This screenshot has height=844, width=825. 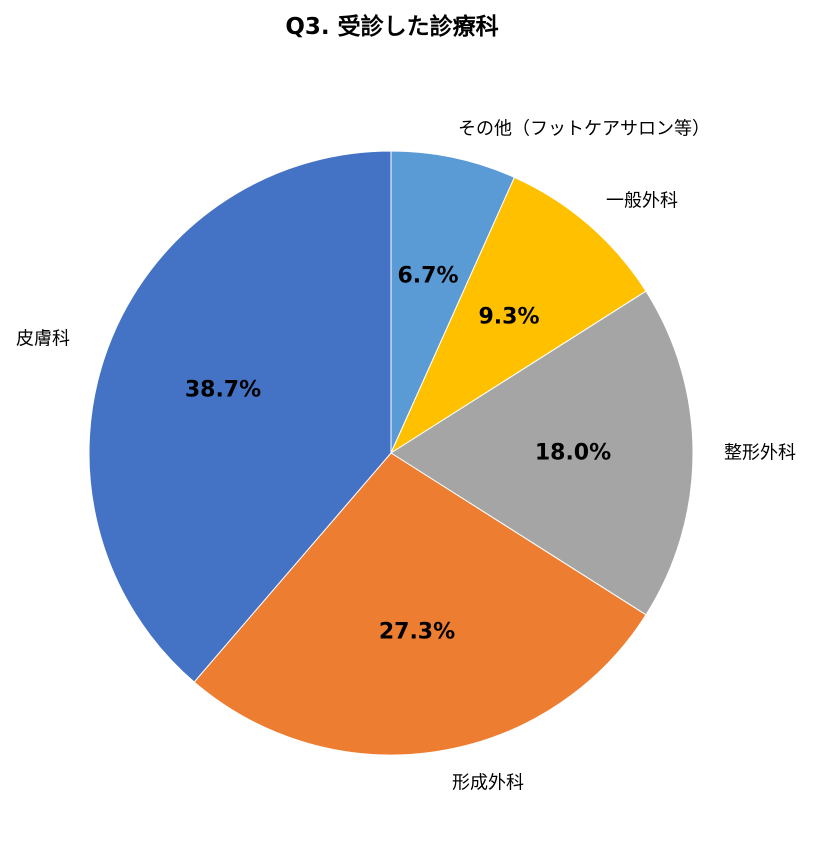 What do you see at coordinates (391, 26) in the screenshot?
I see `chart-title: Q3. 受診した診療科` at bounding box center [391, 26].